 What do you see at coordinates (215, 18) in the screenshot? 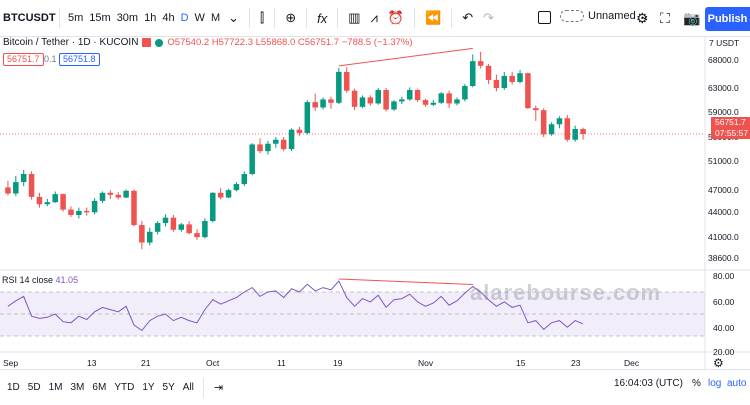
I see `interval-1m: M` at bounding box center [215, 18].